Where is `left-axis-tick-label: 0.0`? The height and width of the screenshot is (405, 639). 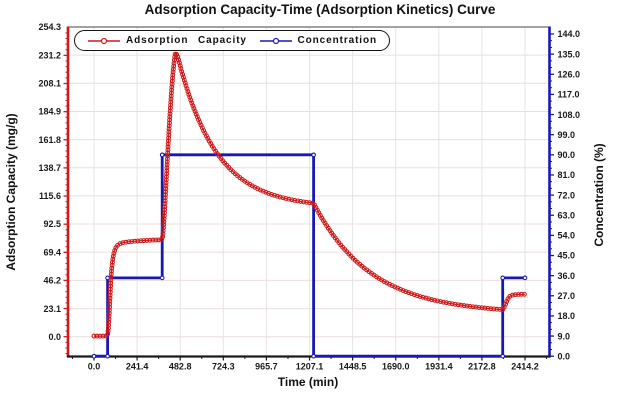 left-axis-tick-label: 0.0 is located at coordinates (54, 337).